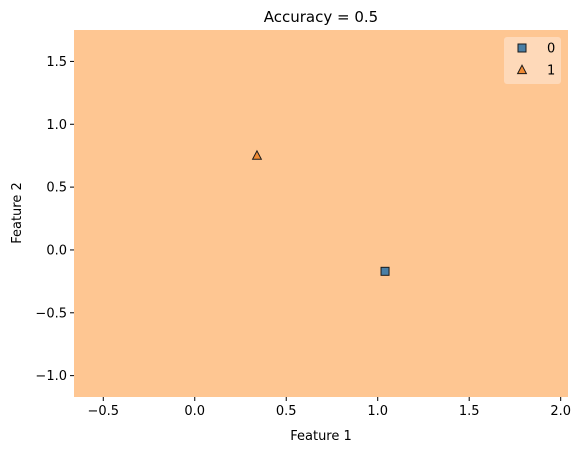 The height and width of the screenshot is (453, 583). Describe the element at coordinates (54, 219) in the screenshot. I see `y-axis-ticks: −1.0 −0.5 0.0 0.5 1.0 1.5` at that location.